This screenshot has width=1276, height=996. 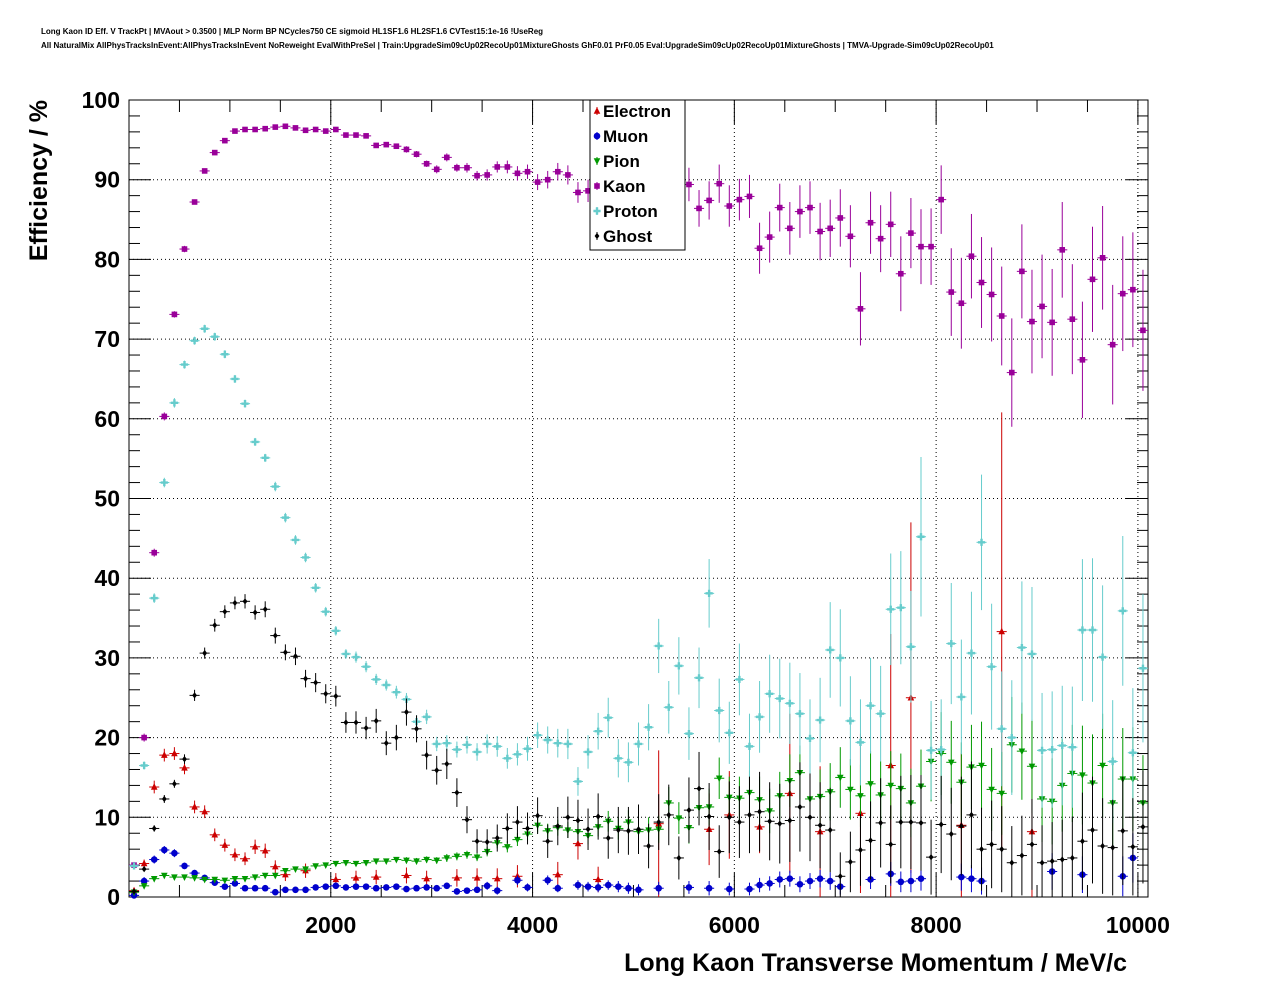 I want to click on legend-marker-kaon, so click(x=597, y=186).